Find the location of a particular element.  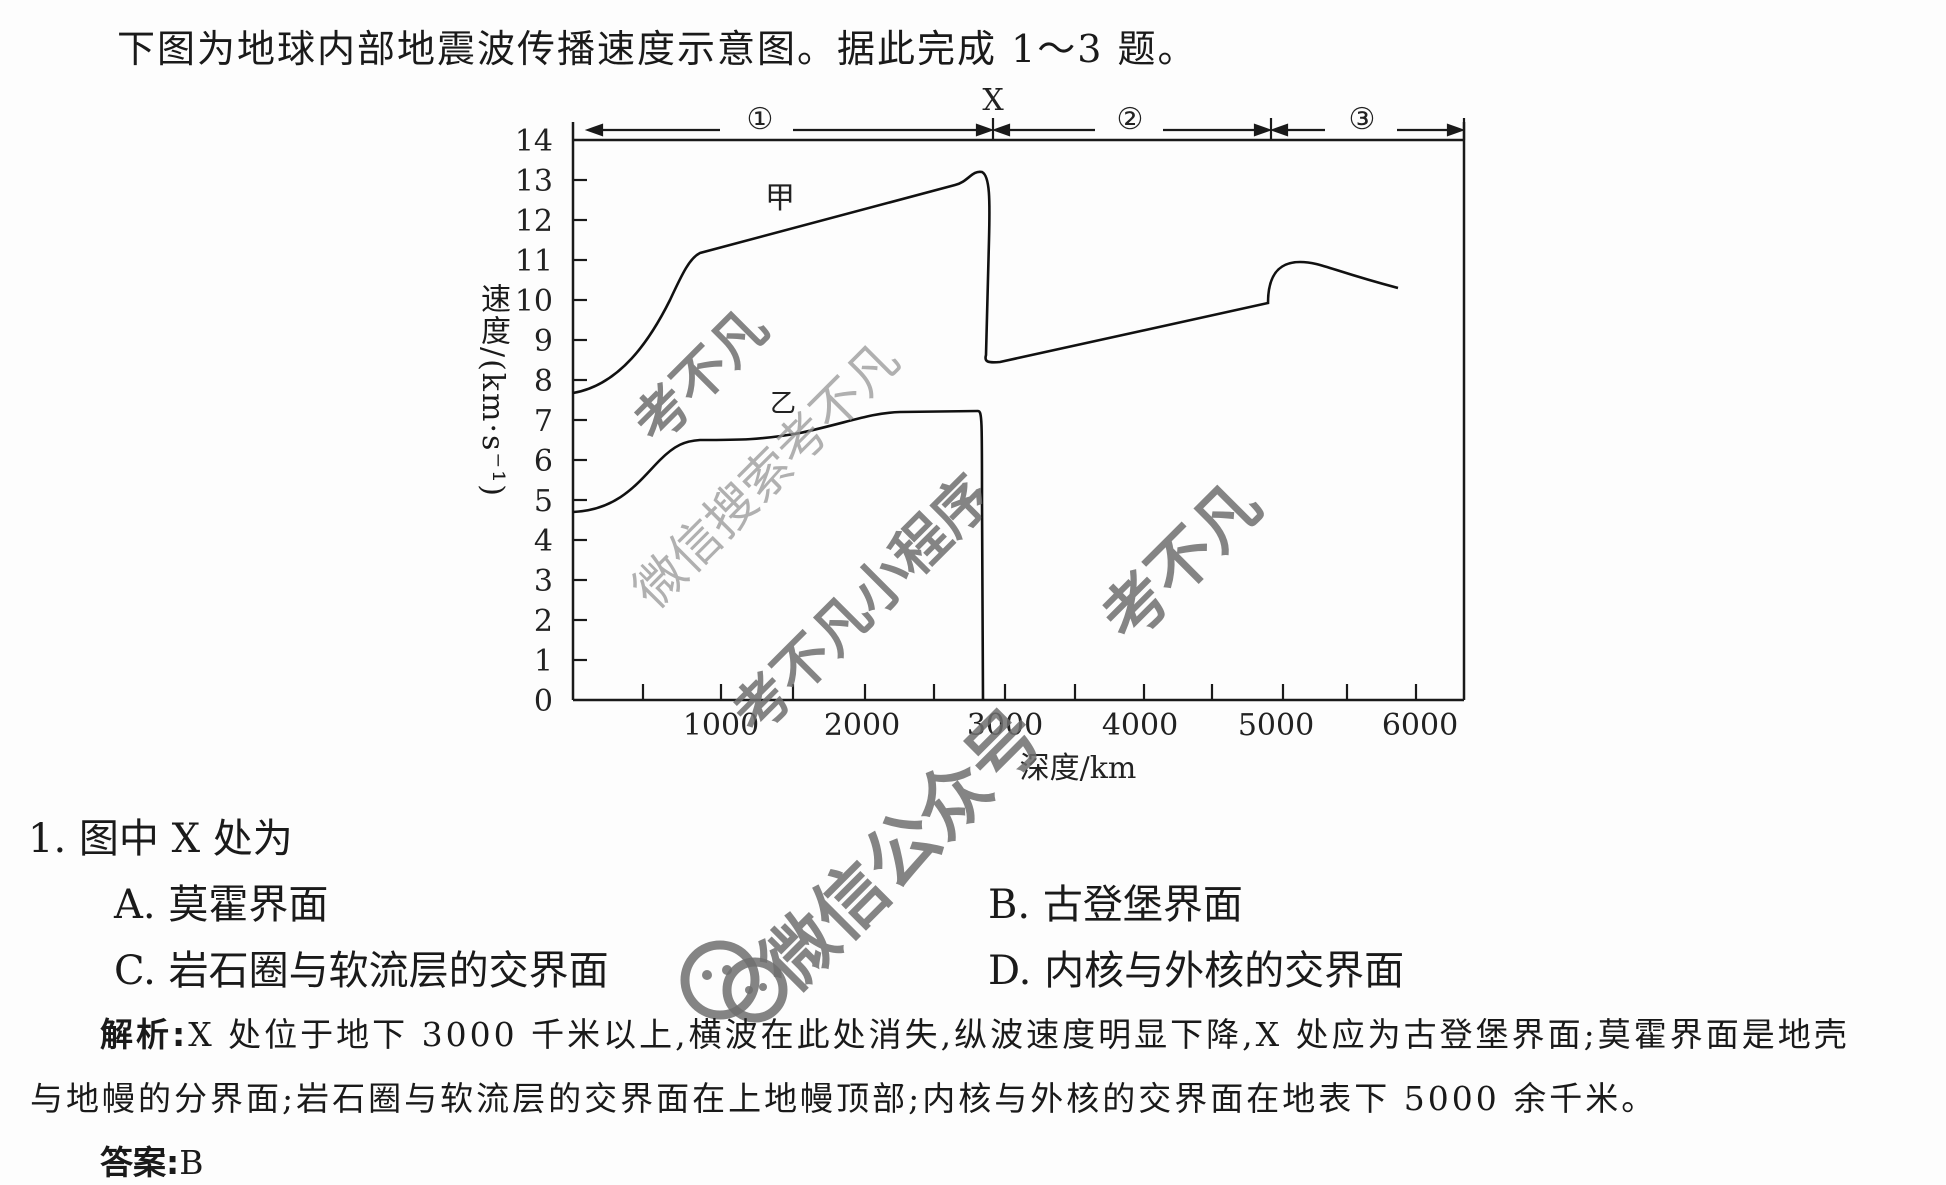

series-yi-line is located at coordinates (778, 555).